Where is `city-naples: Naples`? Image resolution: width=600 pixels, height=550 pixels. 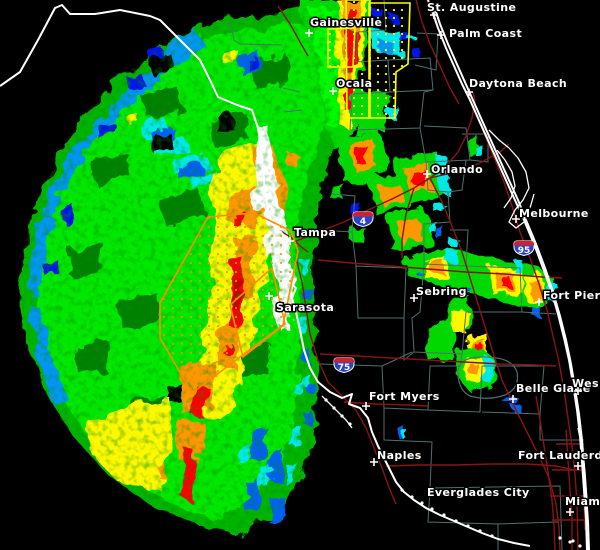 city-naples: Naples is located at coordinates (396, 457).